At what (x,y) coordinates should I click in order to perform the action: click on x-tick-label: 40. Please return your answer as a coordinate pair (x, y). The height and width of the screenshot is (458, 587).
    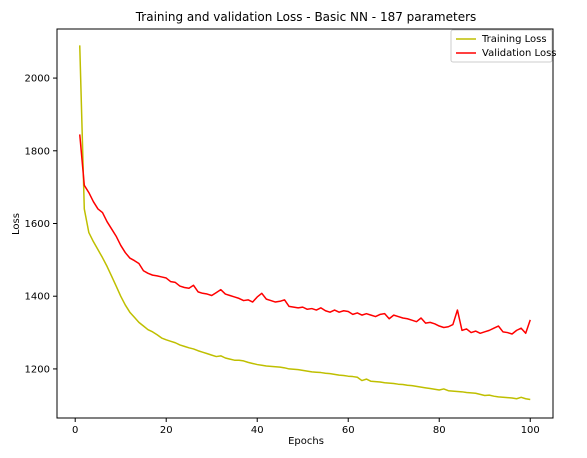
    Looking at the image, I should click on (257, 430).